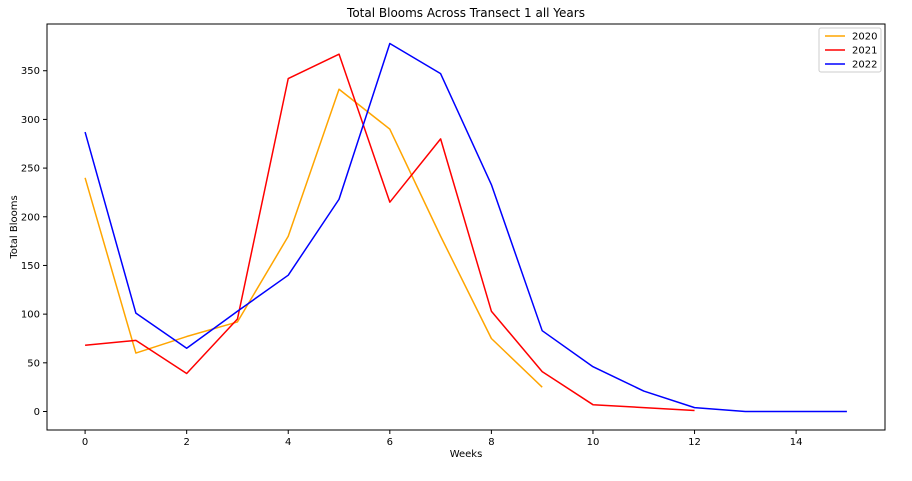  Describe the element at coordinates (30, 120) in the screenshot. I see `y-tick-label: 300` at that location.